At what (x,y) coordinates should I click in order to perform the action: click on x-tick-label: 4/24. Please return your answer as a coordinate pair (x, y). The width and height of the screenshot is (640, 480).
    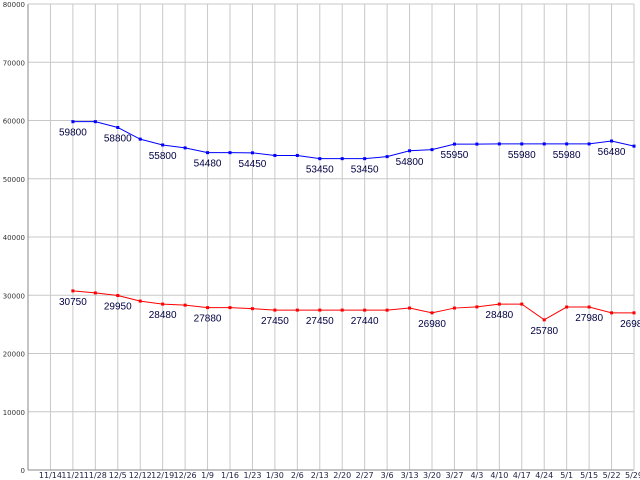
    Looking at the image, I should click on (544, 475).